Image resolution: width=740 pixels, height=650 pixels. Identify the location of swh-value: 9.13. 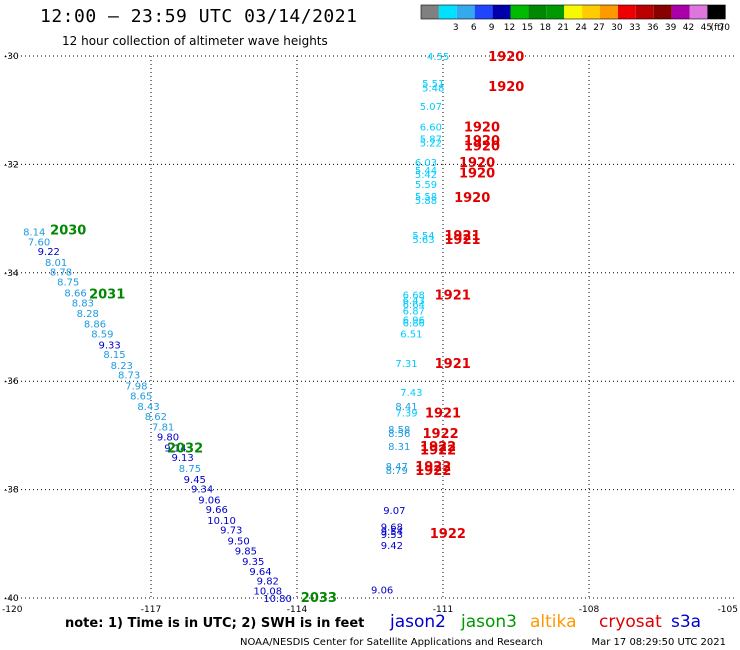
(183, 458).